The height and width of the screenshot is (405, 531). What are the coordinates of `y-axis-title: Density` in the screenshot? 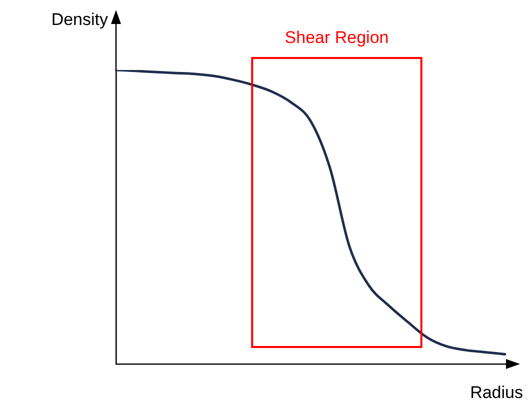 It's located at (79, 19).